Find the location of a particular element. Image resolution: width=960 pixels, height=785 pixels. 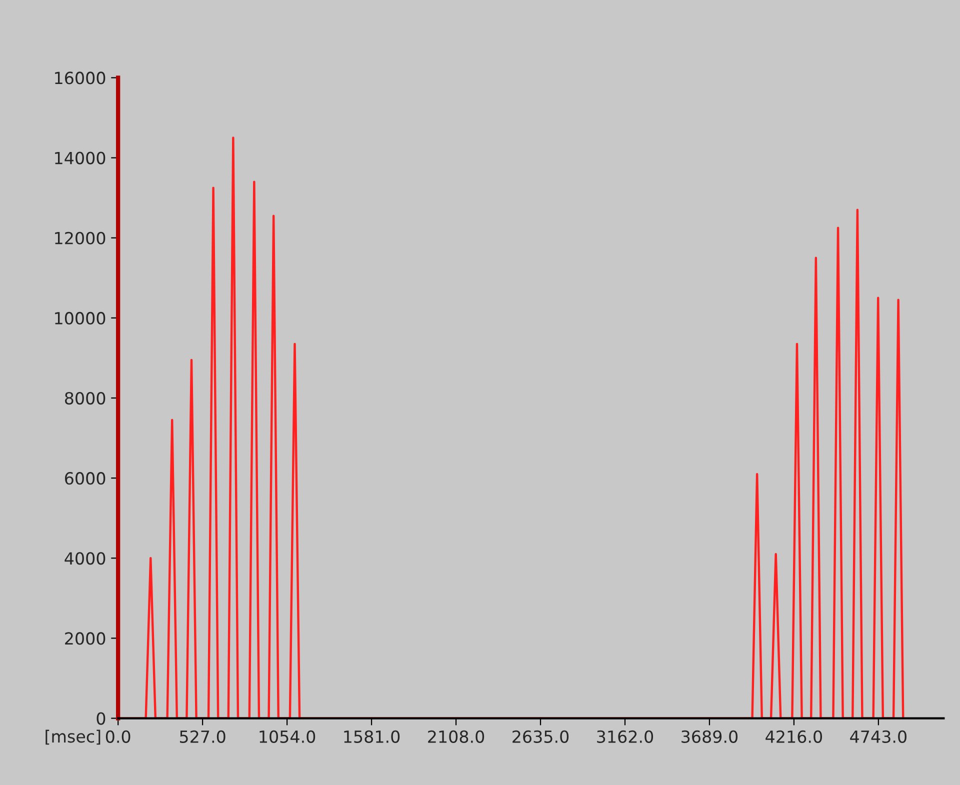

y-tick-label: 0 is located at coordinates (101, 718).